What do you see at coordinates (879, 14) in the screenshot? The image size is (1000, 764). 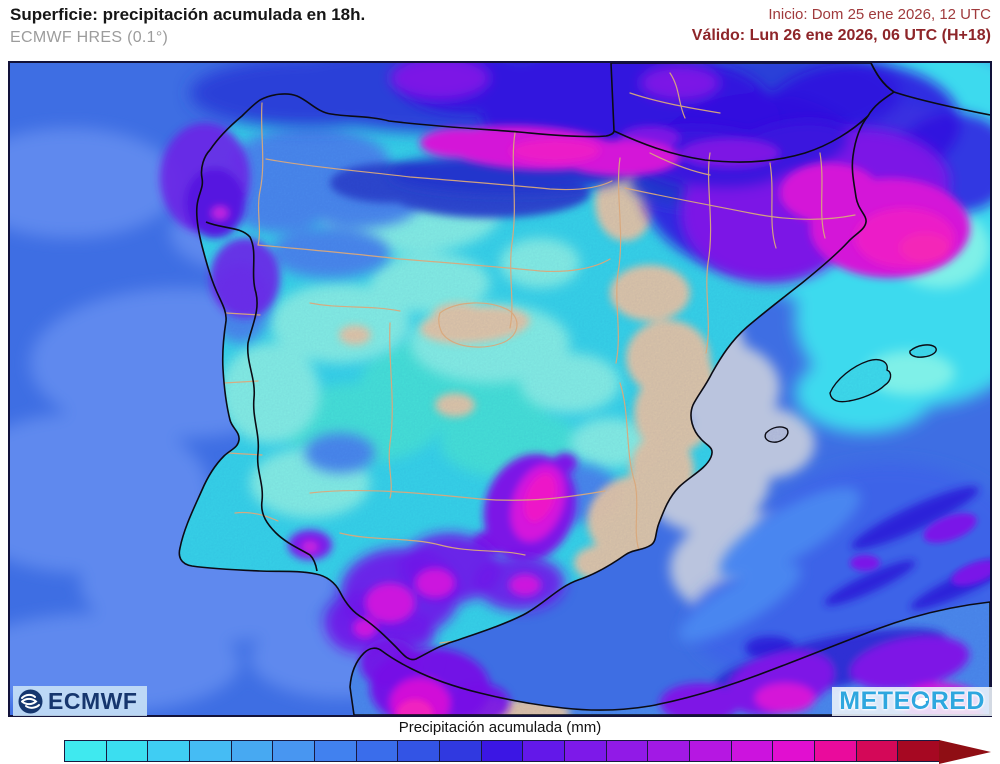 I see `run-init-label: Inicio: Dom 25 ene 2026, 12 UTC` at bounding box center [879, 14].